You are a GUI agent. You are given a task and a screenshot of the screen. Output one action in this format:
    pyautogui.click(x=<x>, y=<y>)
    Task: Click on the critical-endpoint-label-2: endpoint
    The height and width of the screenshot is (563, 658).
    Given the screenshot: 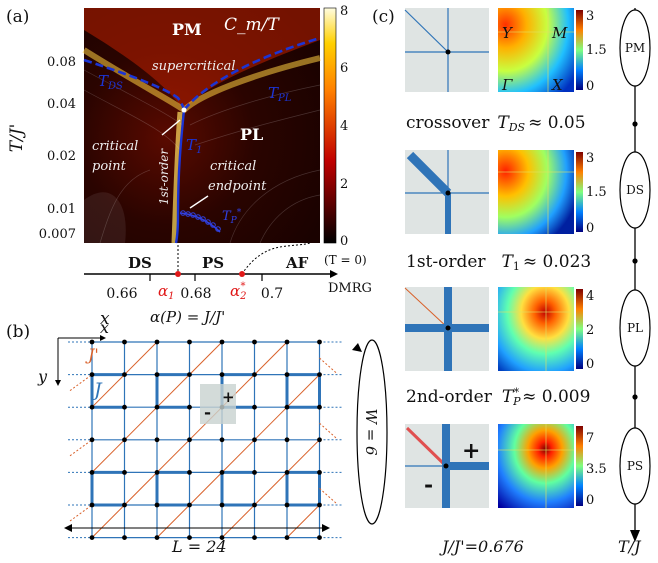 What is the action you would take?
    pyautogui.click(x=237, y=186)
    